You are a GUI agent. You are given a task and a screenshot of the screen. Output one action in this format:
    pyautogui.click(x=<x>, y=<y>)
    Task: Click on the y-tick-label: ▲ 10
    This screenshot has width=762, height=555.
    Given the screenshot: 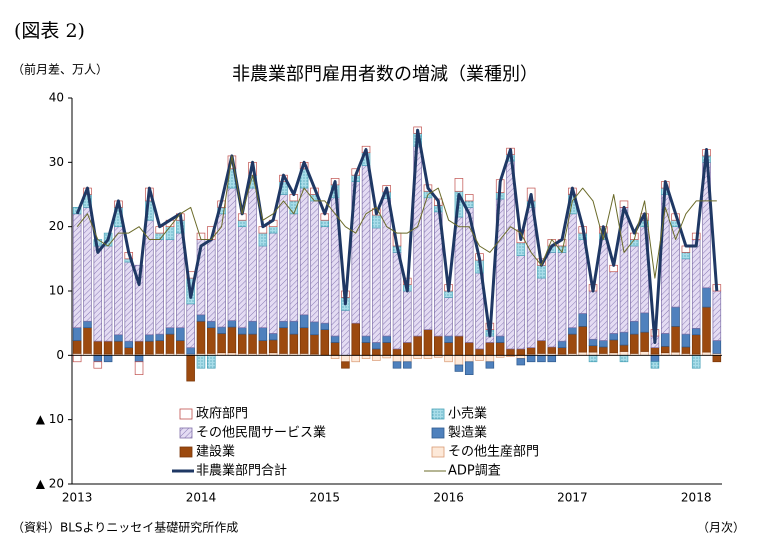 What is the action you would take?
    pyautogui.click(x=50, y=419)
    